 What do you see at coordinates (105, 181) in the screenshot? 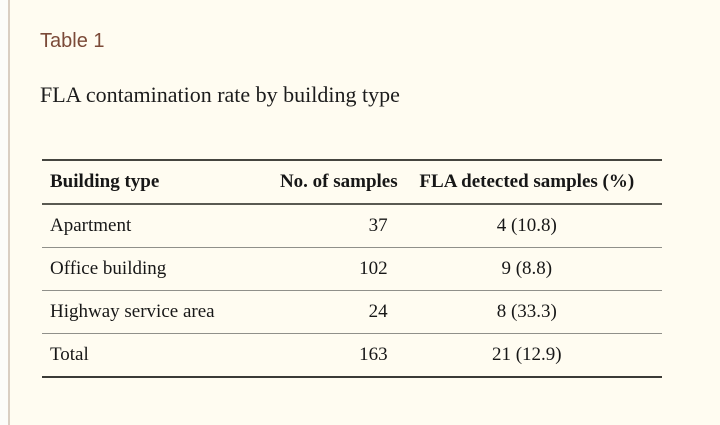
I see `column-header-building-type: Building type` at bounding box center [105, 181].